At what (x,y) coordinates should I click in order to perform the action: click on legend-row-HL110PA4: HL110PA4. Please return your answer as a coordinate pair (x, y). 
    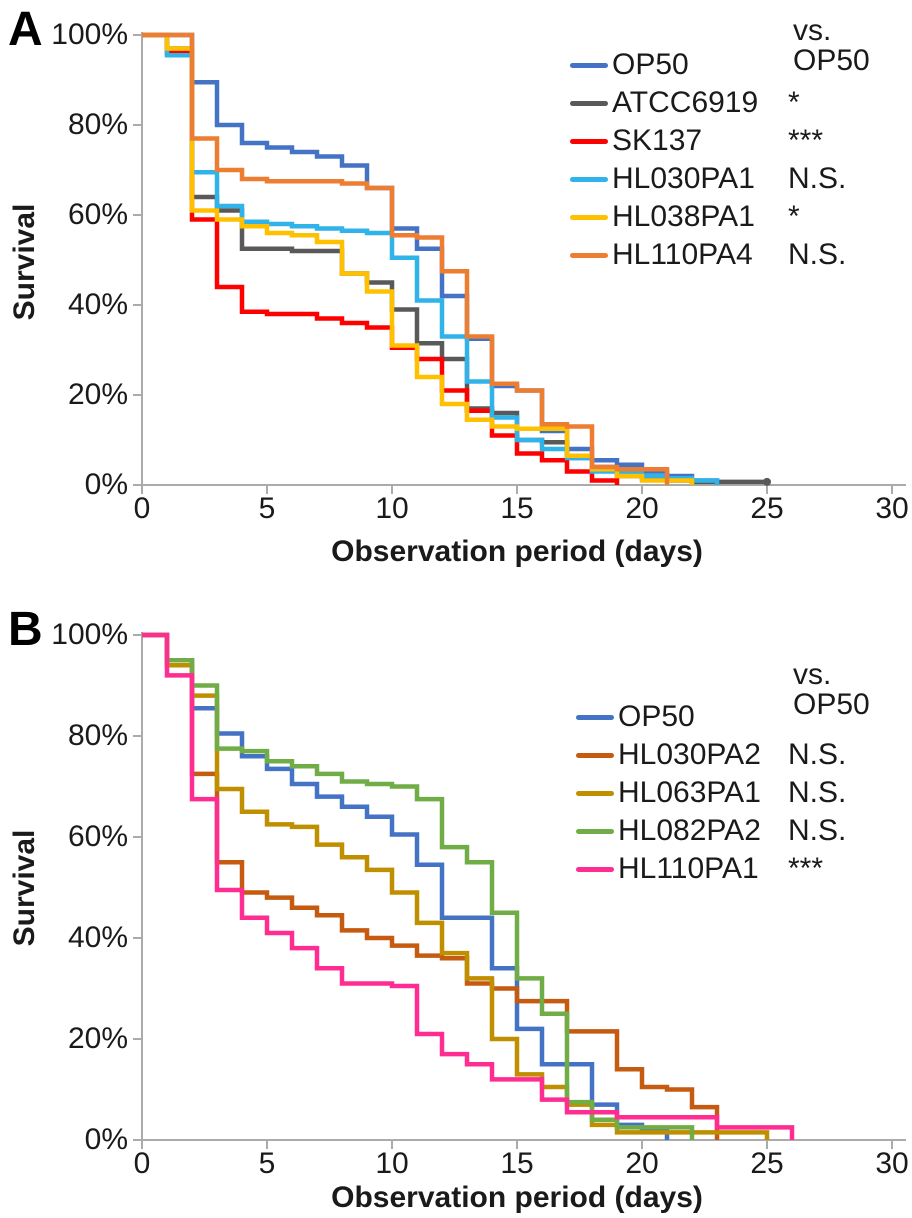
    Looking at the image, I should click on (661, 255).